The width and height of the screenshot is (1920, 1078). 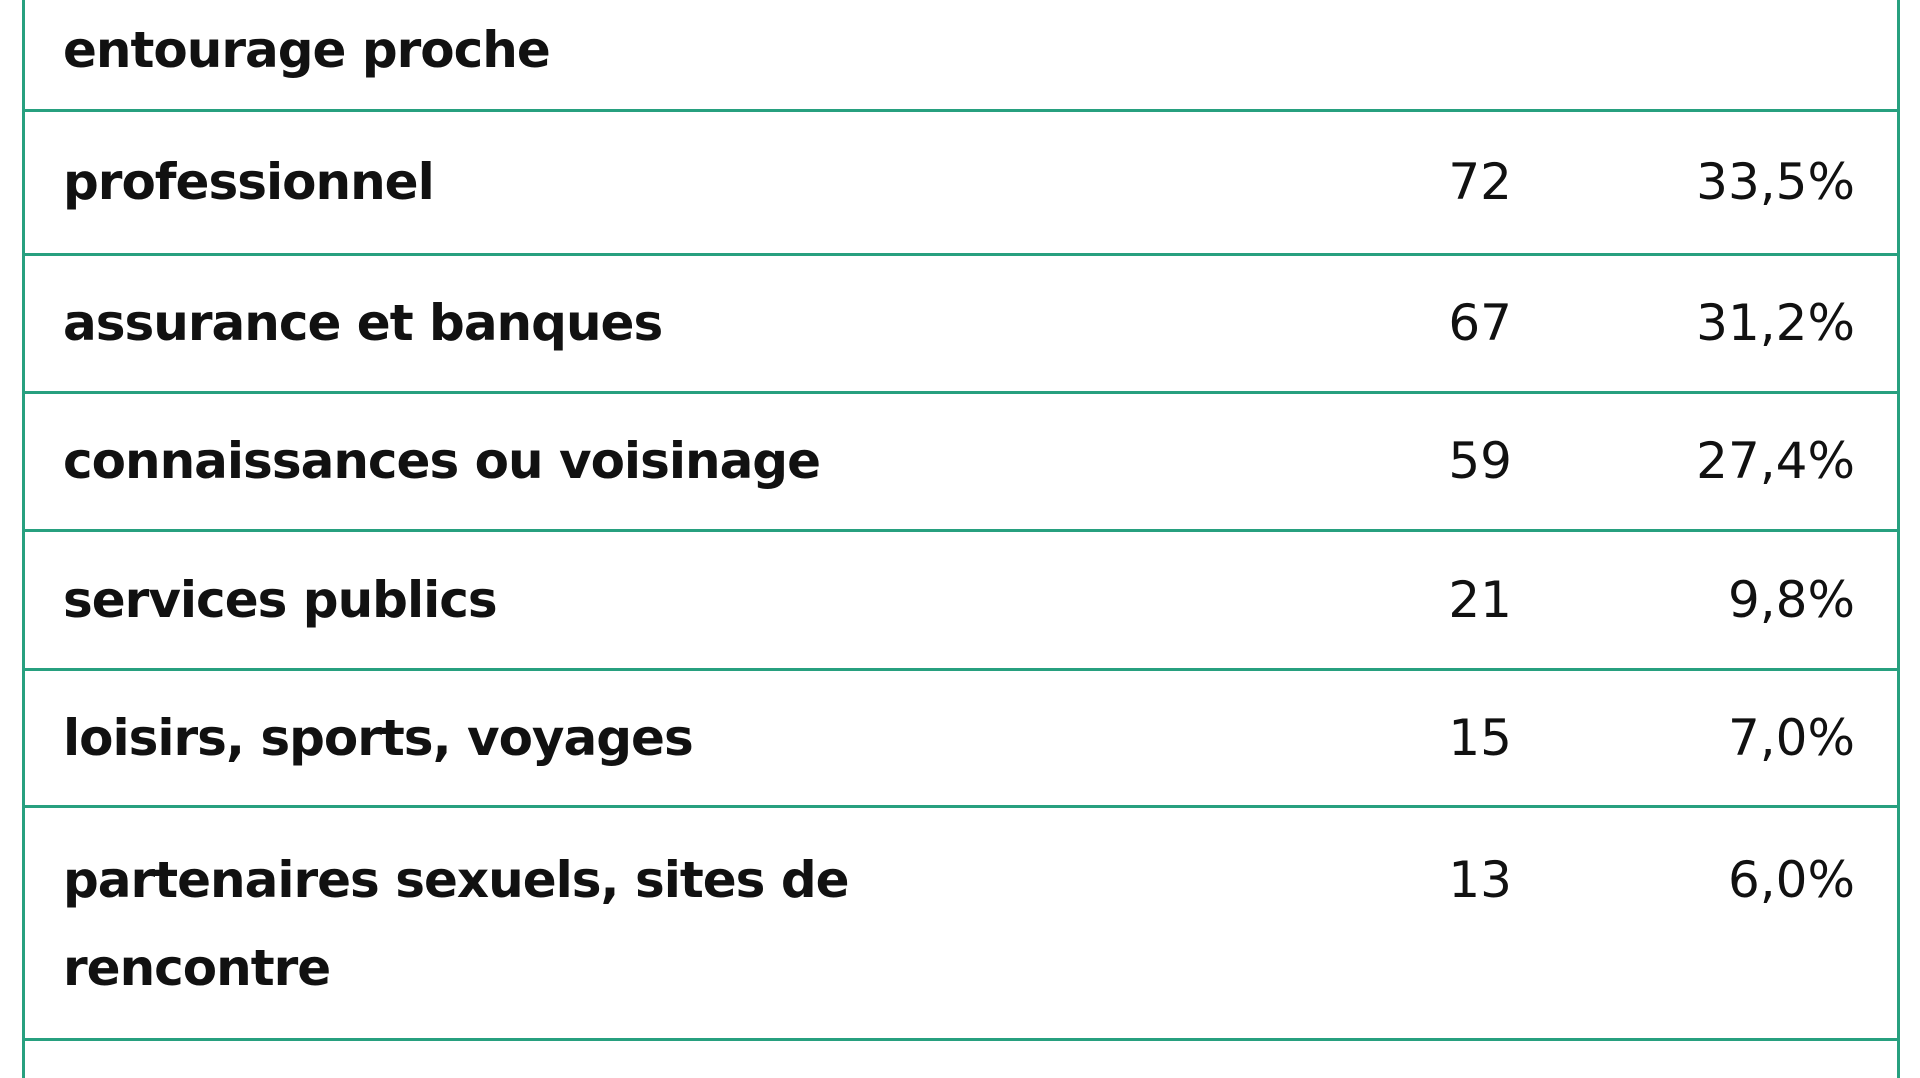 What do you see at coordinates (1791, 737) in the screenshot?
I see `percent: 7,0%` at bounding box center [1791, 737].